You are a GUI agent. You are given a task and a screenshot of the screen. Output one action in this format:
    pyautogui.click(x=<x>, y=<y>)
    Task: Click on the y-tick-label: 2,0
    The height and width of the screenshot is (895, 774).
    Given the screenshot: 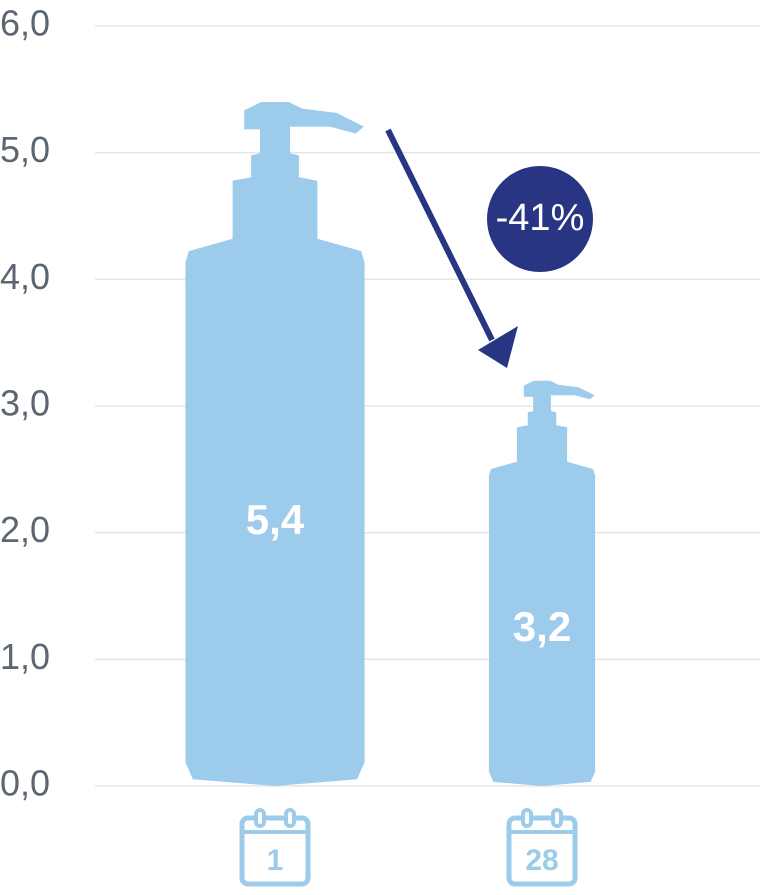 What is the action you would take?
    pyautogui.click(x=25, y=529)
    